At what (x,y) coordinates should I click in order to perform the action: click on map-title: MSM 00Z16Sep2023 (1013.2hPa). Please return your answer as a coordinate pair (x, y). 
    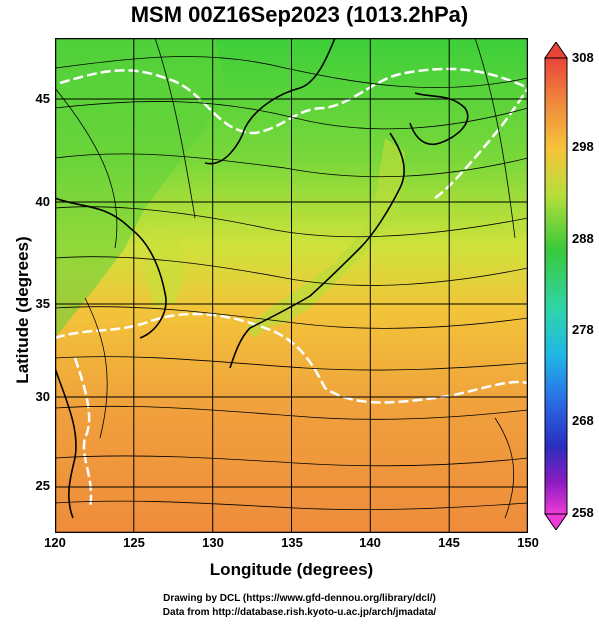
    Looking at the image, I should click on (299, 14).